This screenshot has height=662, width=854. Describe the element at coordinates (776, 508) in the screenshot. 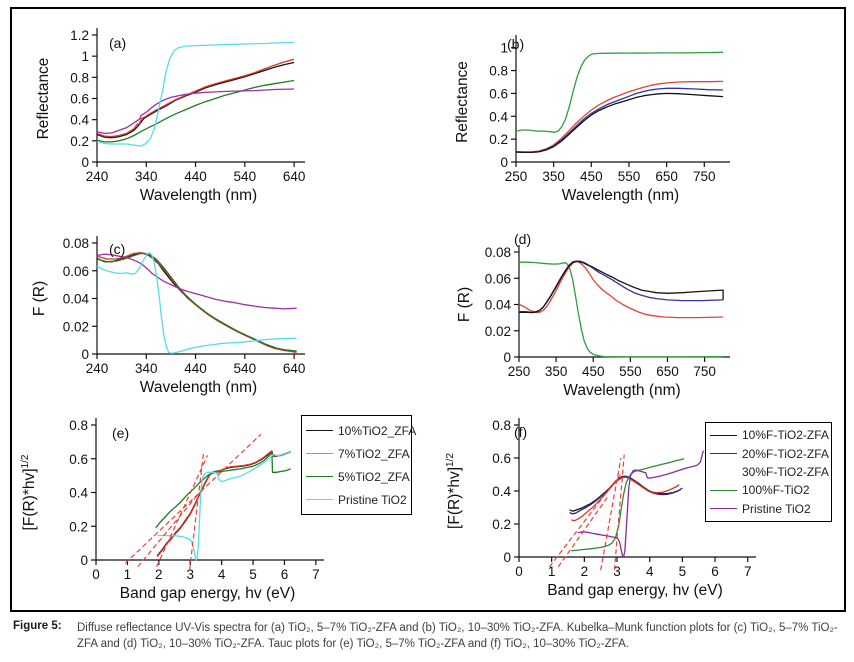

I see `legend-label: Pristine TiO2` at that location.